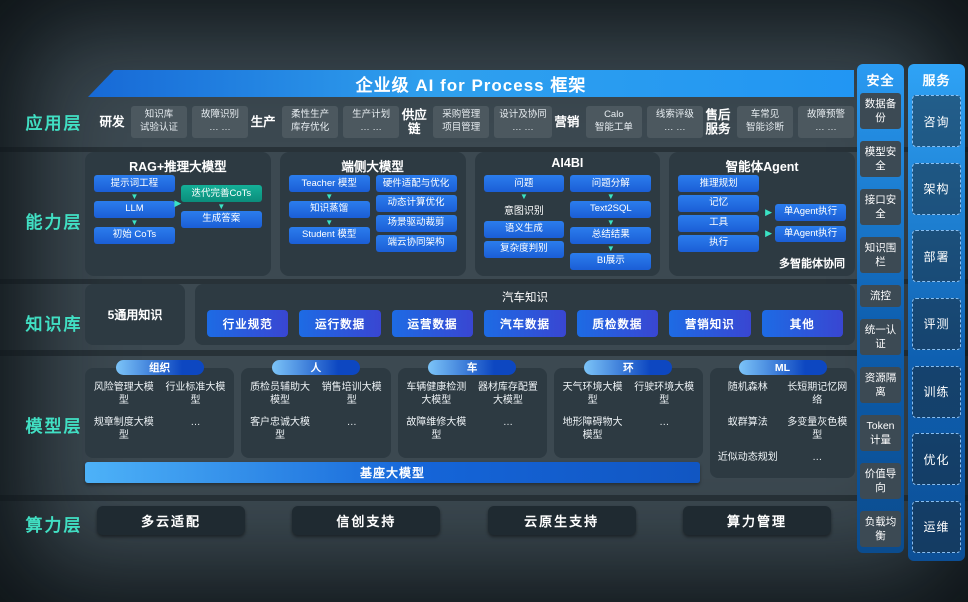  What do you see at coordinates (936, 391) in the screenshot?
I see `service-item: 训练` at bounding box center [936, 391].